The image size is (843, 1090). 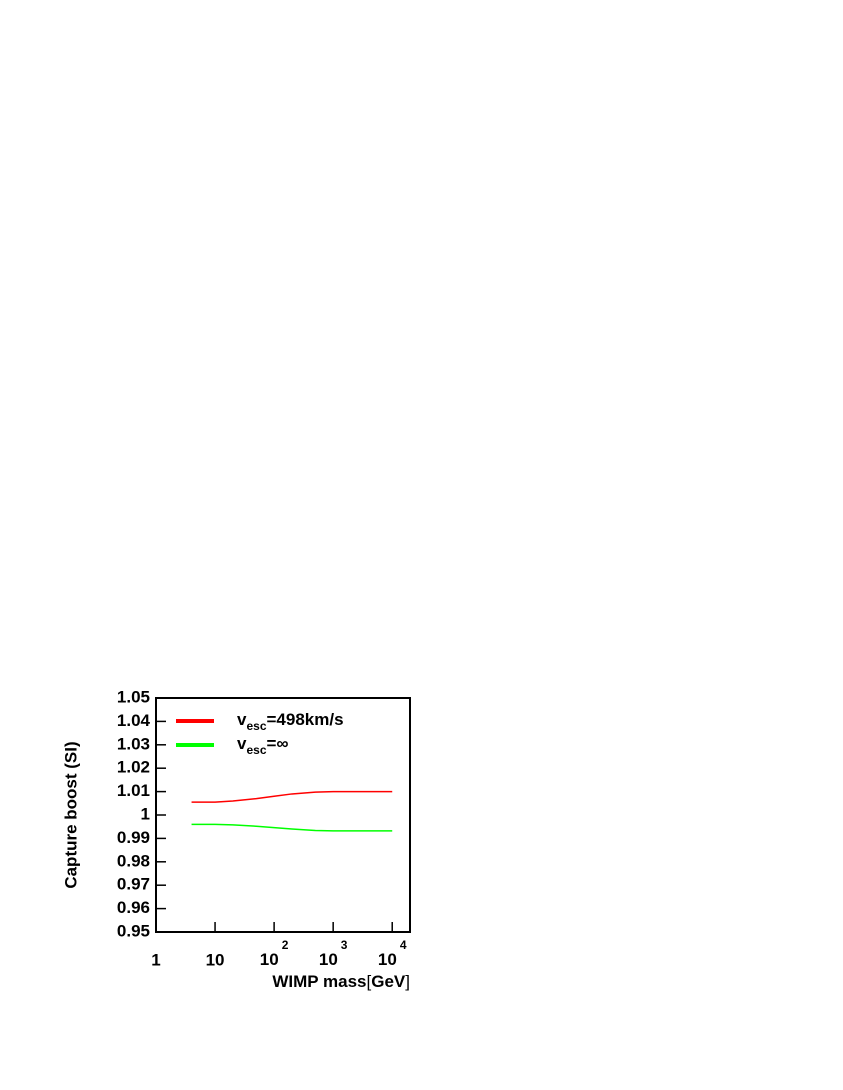 What do you see at coordinates (133, 884) in the screenshot?
I see `y-tick-label: 0.97` at bounding box center [133, 884].